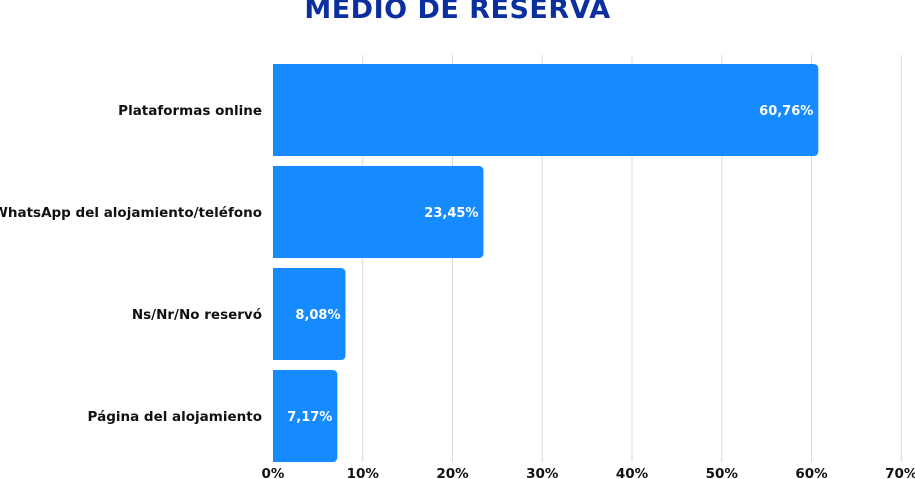 The width and height of the screenshot is (915, 479). Describe the element at coordinates (197, 315) in the screenshot. I see `category-label: Ns/Nr/No reservó` at that location.